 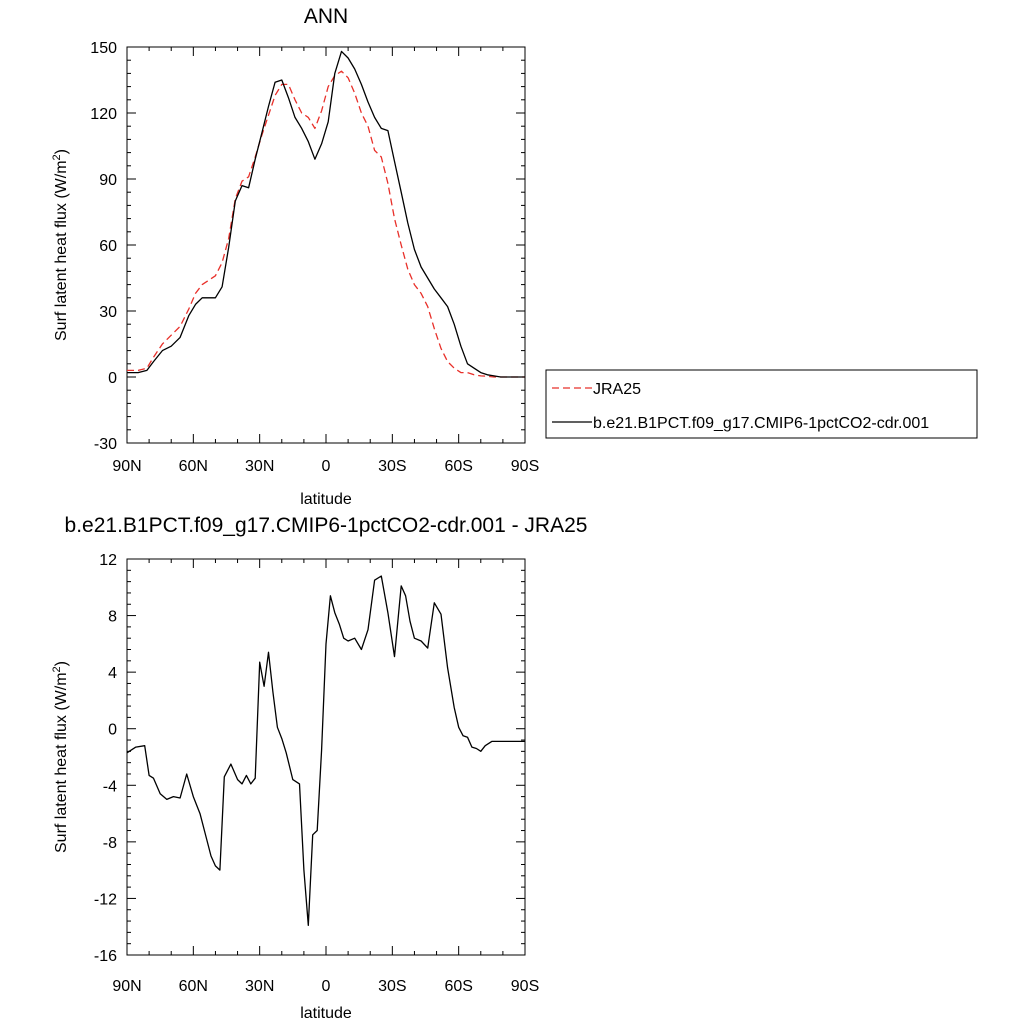 What do you see at coordinates (617, 389) in the screenshot?
I see `legend-label-jra25: JRA25` at bounding box center [617, 389].